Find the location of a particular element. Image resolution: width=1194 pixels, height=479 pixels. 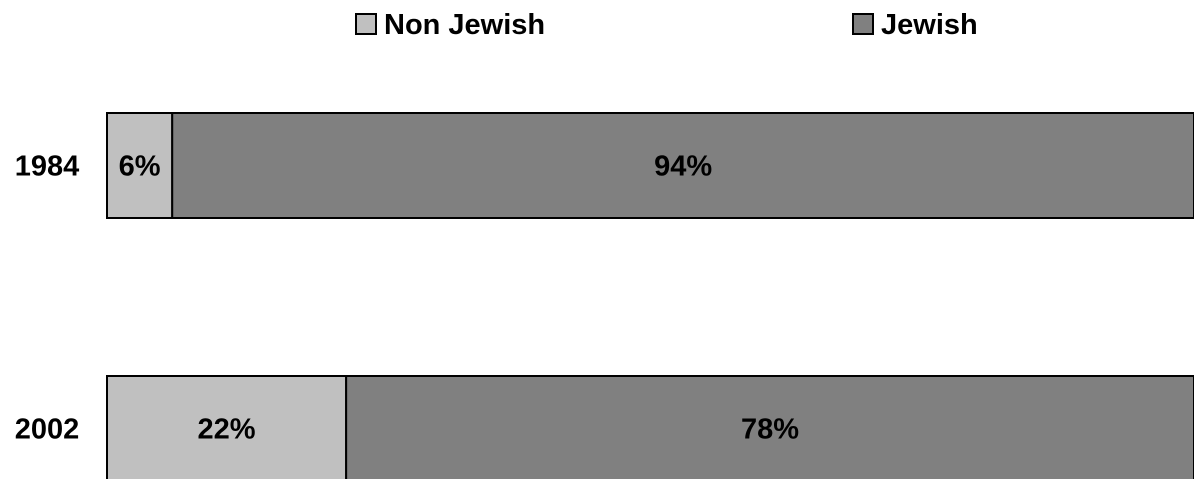

data-label-non-jewish-1984: 6% is located at coordinates (140, 167).